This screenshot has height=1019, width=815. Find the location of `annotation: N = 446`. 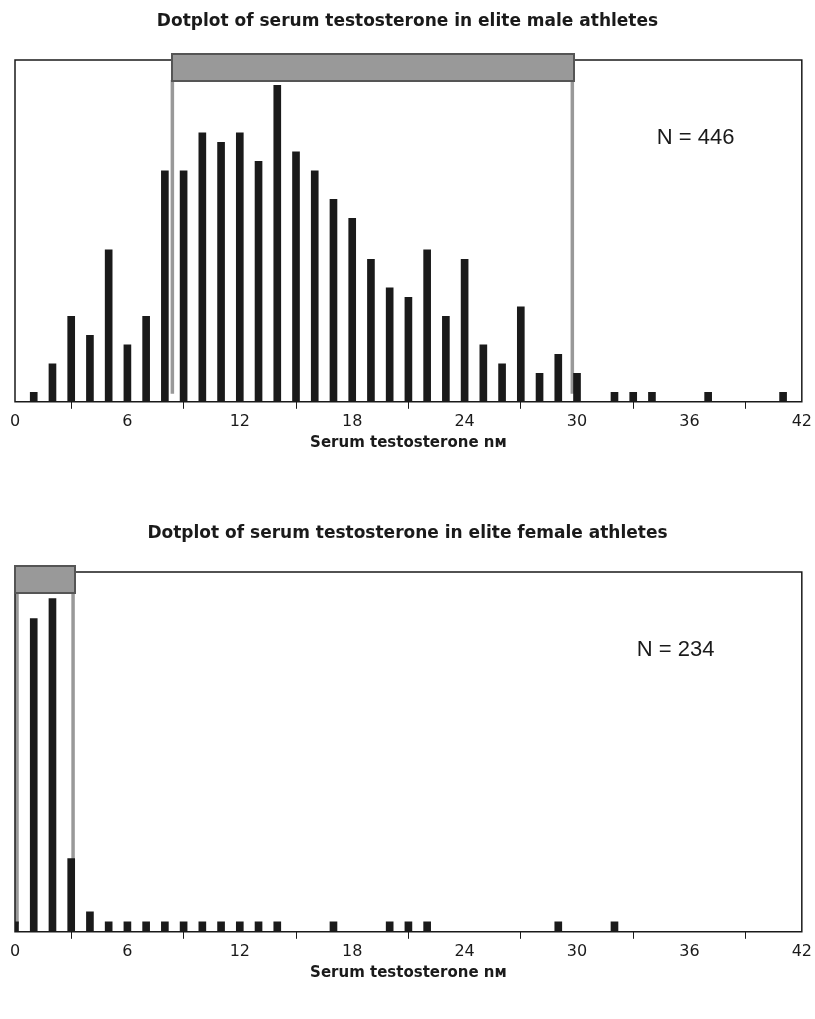

annotation: N = 446 is located at coordinates (695, 137).